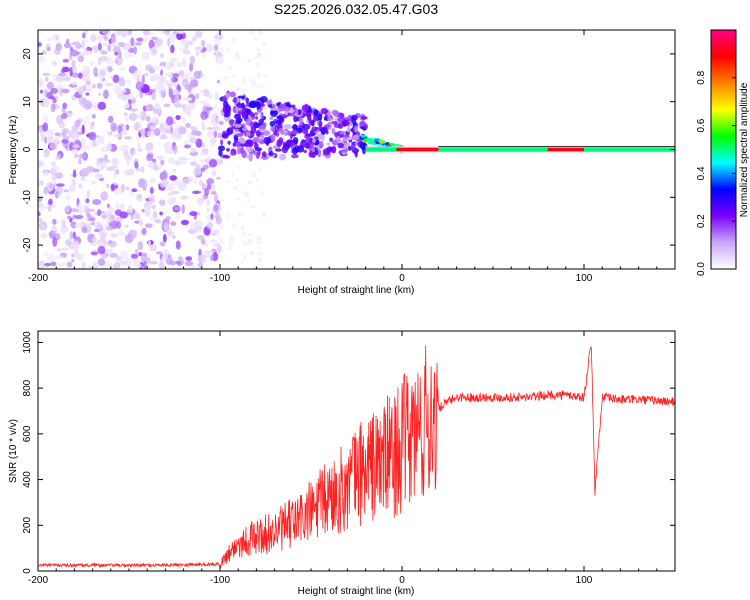 The image size is (750, 600). I want to click on snr-y-tick-label: 800, so click(27, 387).